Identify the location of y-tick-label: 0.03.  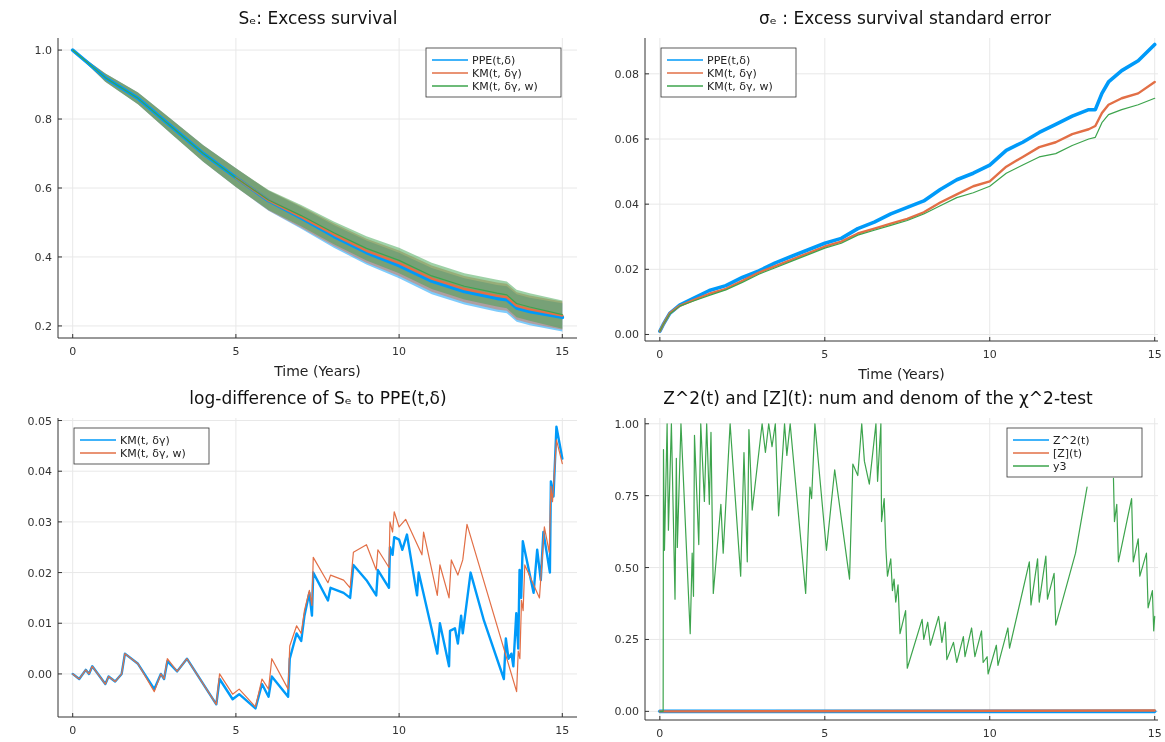
(39, 522).